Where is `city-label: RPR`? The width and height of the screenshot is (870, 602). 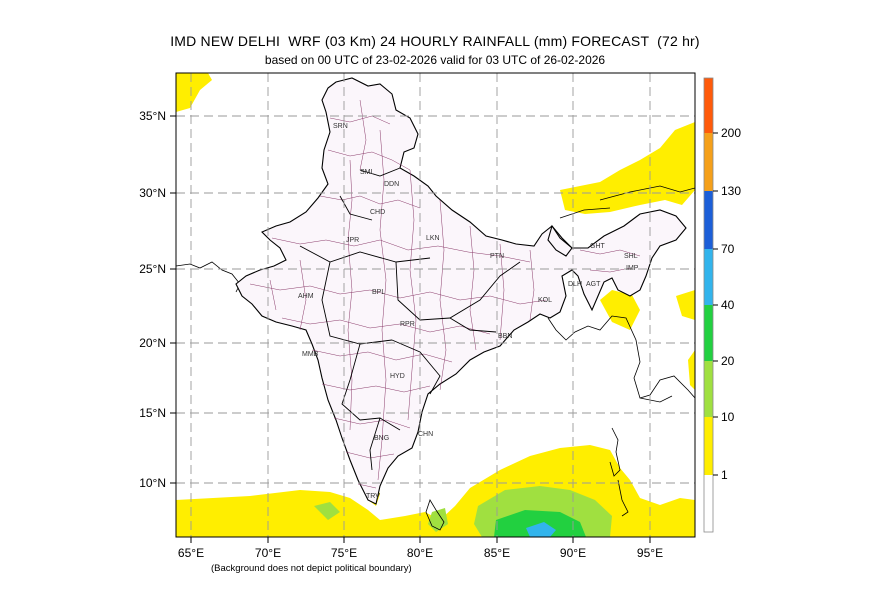 city-label: RPR is located at coordinates (407, 324).